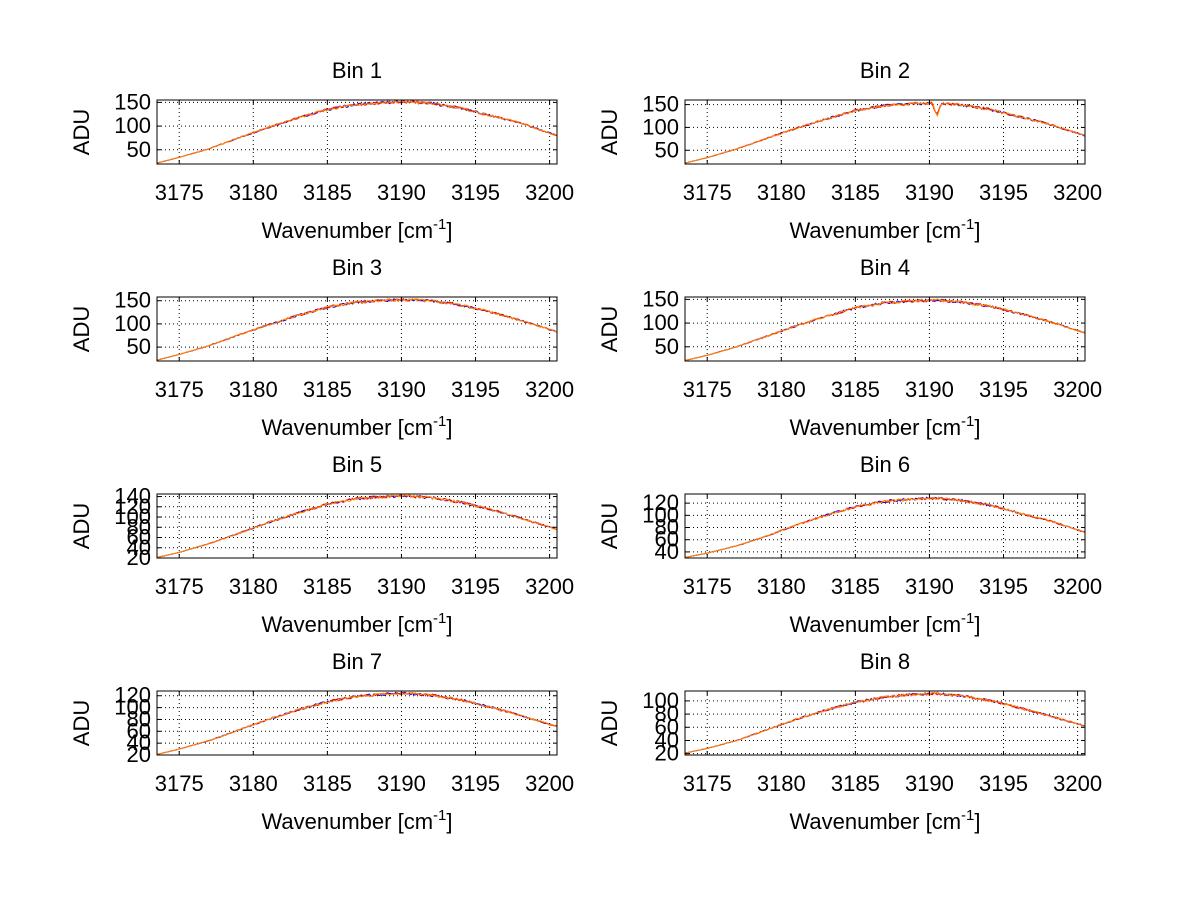  Describe the element at coordinates (885, 661) in the screenshot. I see `subplot-title: Bin 8` at that location.